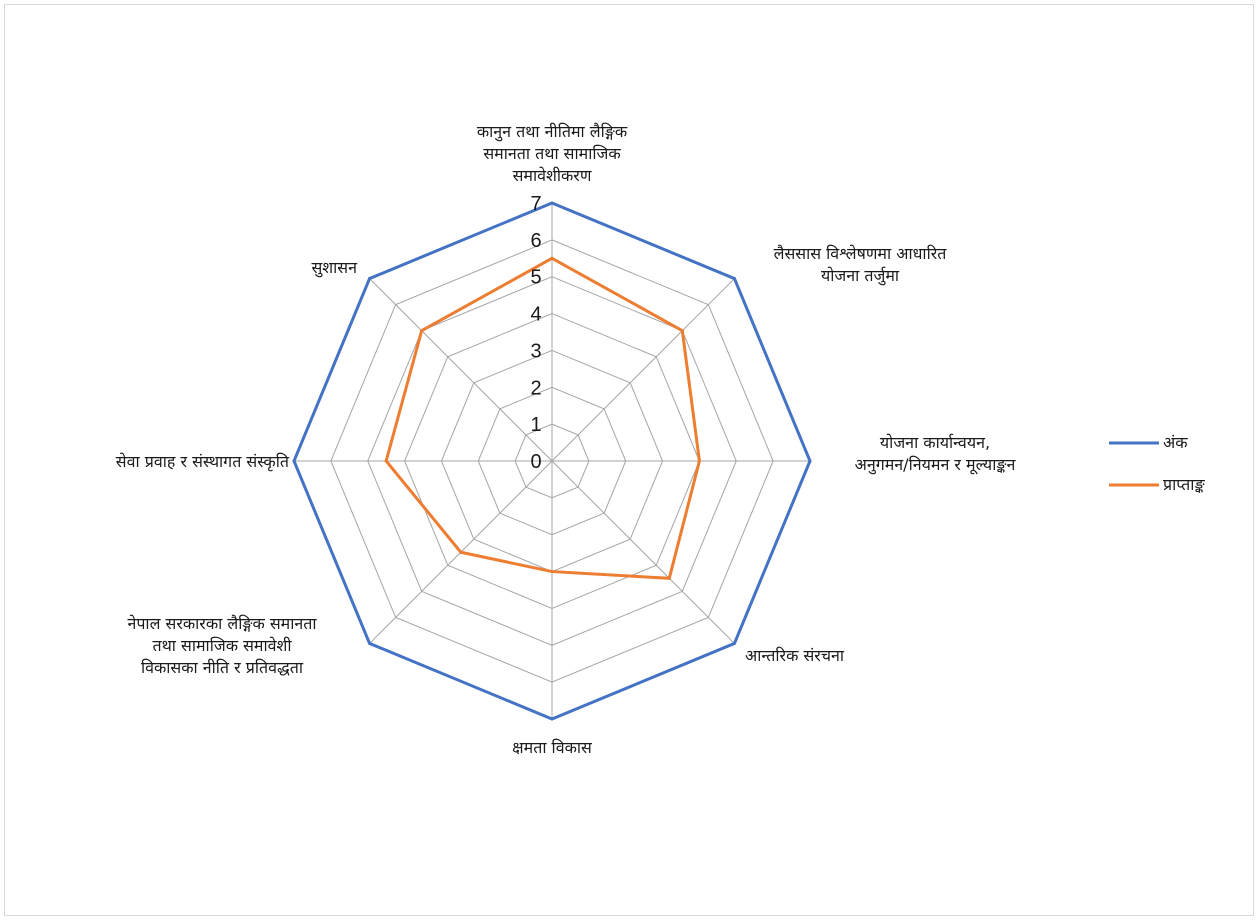 This screenshot has height=920, width=1258. Describe the element at coordinates (861, 253) in the screenshot. I see `category-label-line: लैससास विश्लेषणमा आधारित` at that location.